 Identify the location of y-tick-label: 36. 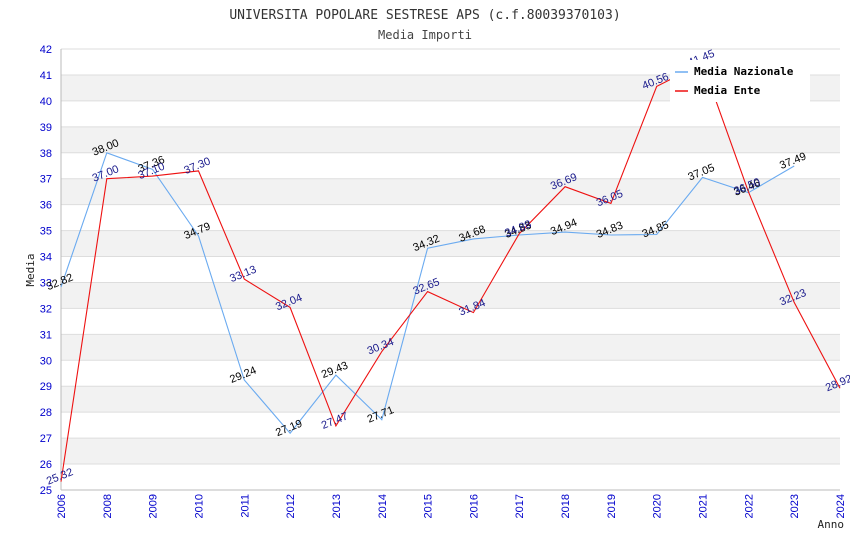
(46, 206).